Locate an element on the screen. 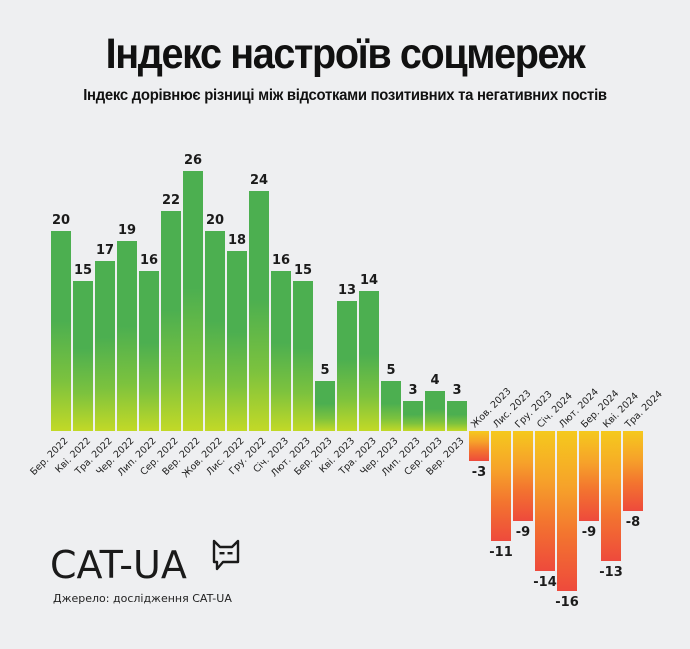 The image size is (690, 649). value-label: -14 is located at coordinates (545, 582).